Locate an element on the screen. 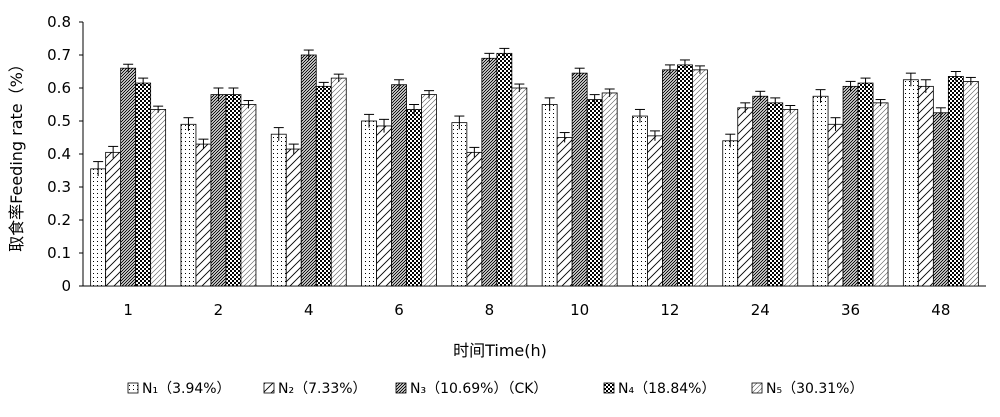  x-axis-title: 时间Time(h) is located at coordinates (500, 350).